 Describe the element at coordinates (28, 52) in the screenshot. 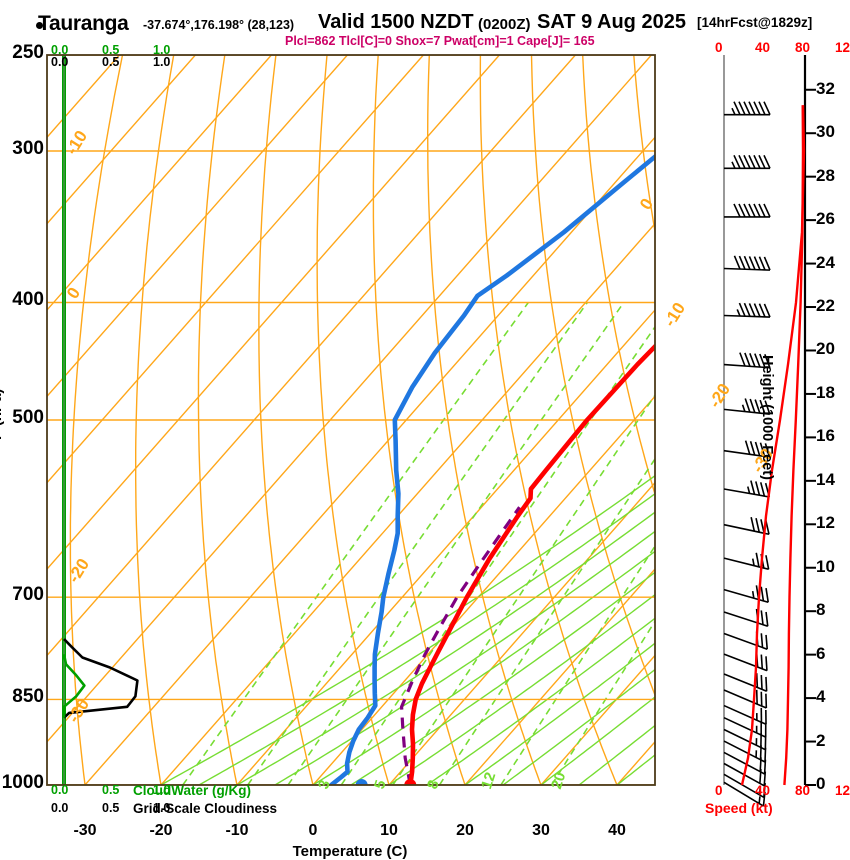

I see `pressure-tick-label: 250` at that location.